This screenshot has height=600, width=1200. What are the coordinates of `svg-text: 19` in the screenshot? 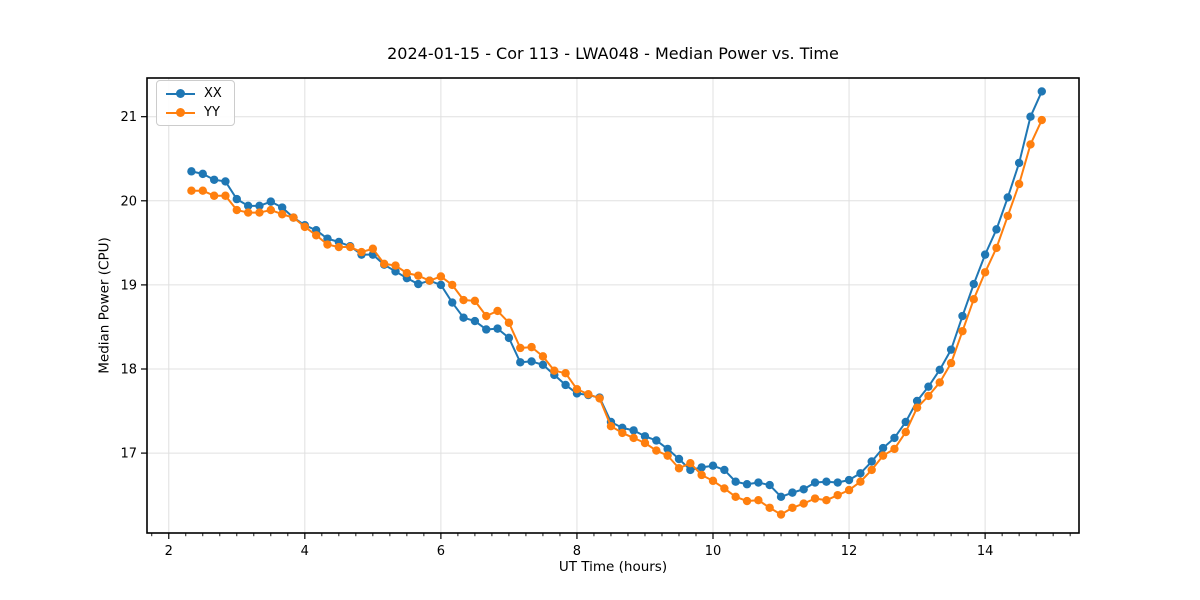 It's located at (128, 285).